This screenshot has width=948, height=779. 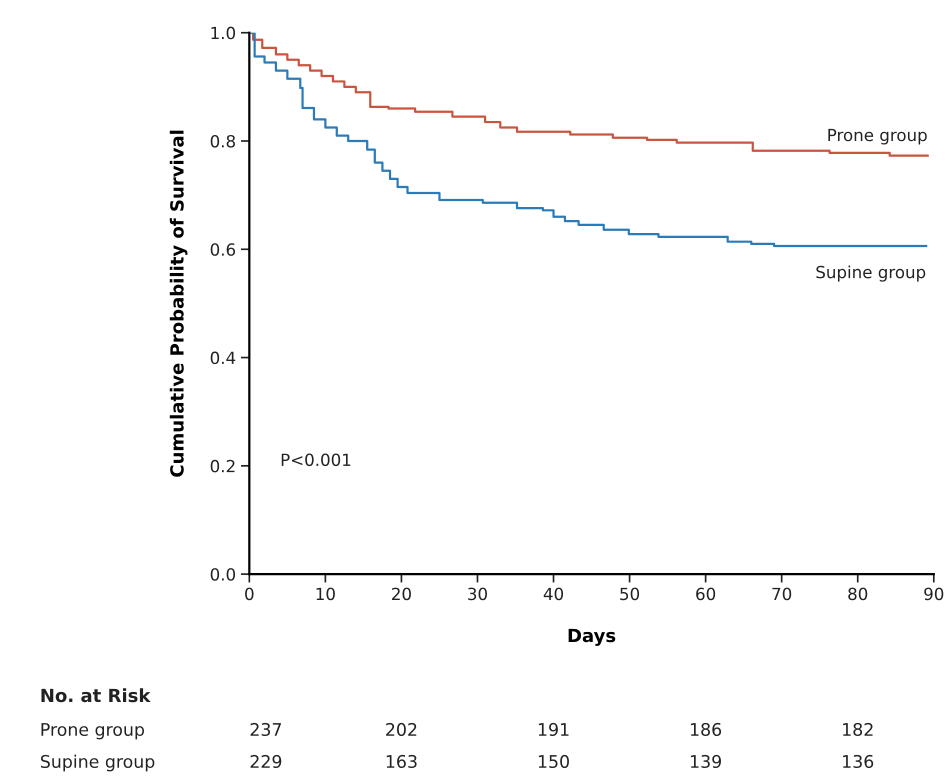 What do you see at coordinates (877, 136) in the screenshot?
I see `series-label: Prone group` at bounding box center [877, 136].